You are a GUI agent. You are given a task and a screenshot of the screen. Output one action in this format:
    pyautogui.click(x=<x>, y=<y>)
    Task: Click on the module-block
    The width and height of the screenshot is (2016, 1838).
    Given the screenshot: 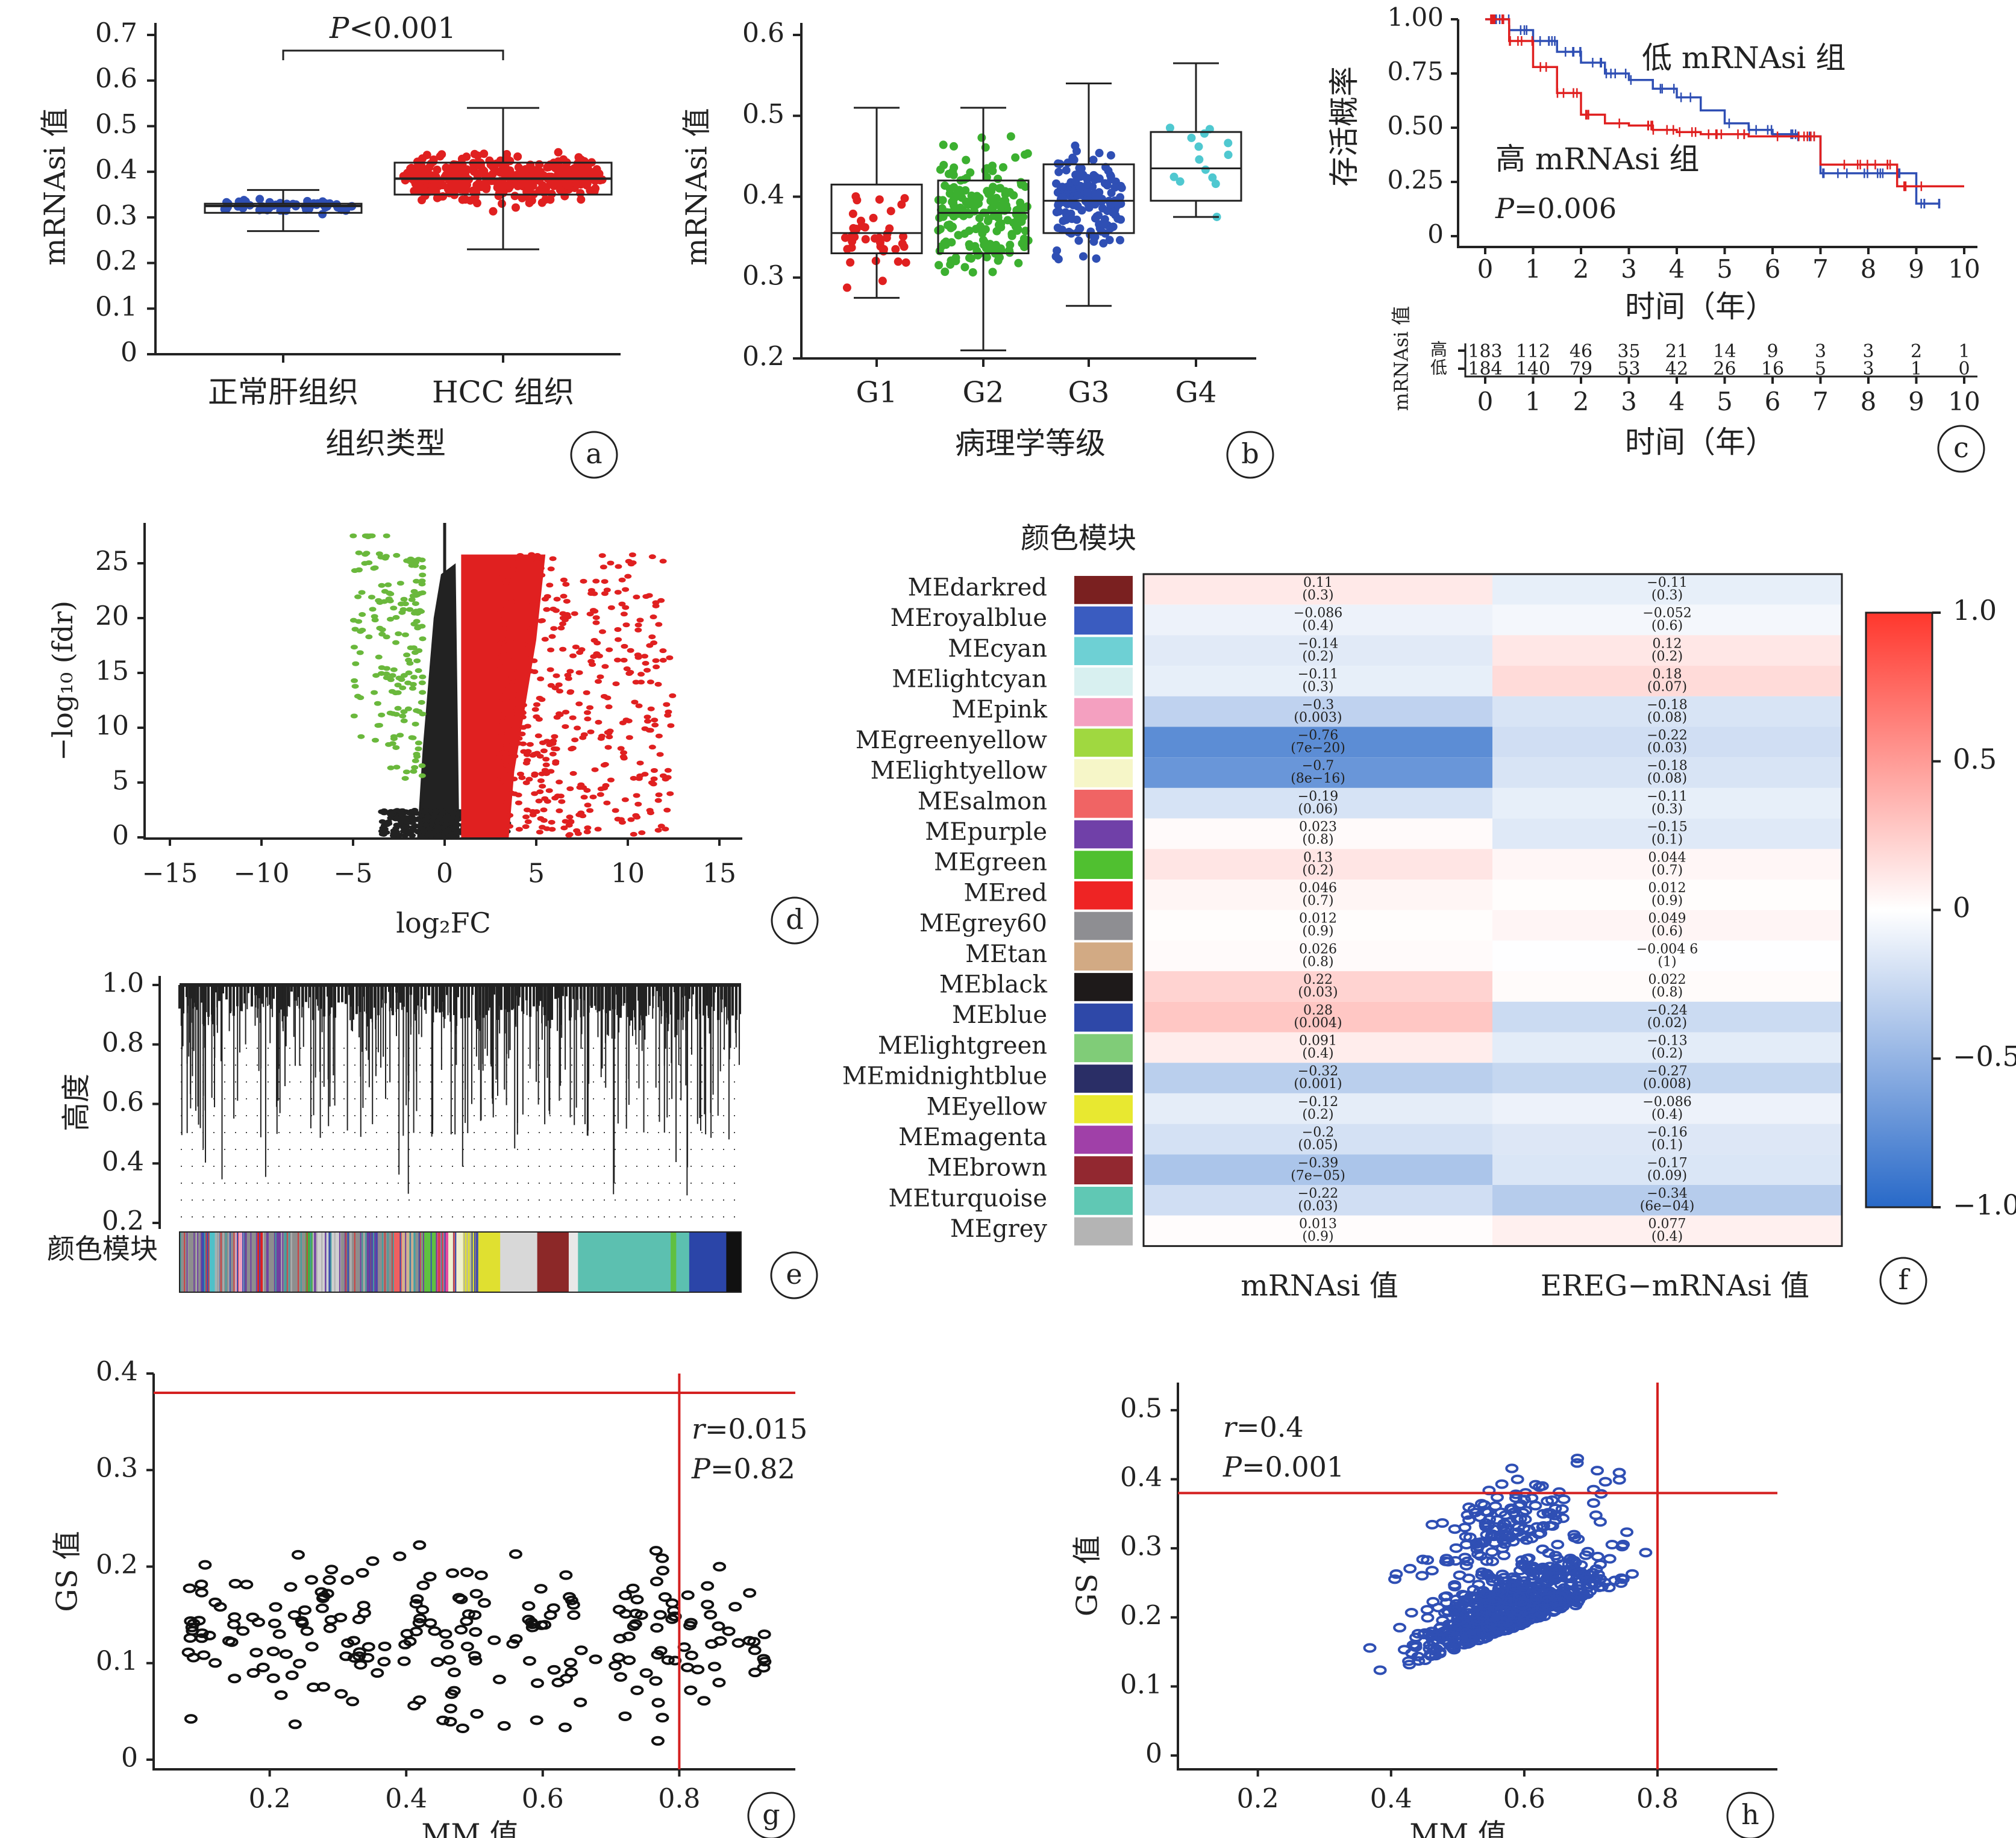 What is the action you would take?
    pyautogui.click(x=408, y=1262)
    